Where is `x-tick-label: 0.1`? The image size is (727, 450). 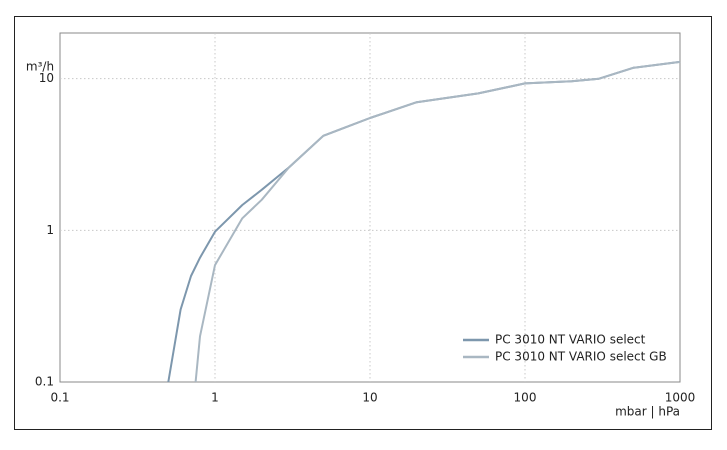
x-tick-label: 0.1 is located at coordinates (59, 398).